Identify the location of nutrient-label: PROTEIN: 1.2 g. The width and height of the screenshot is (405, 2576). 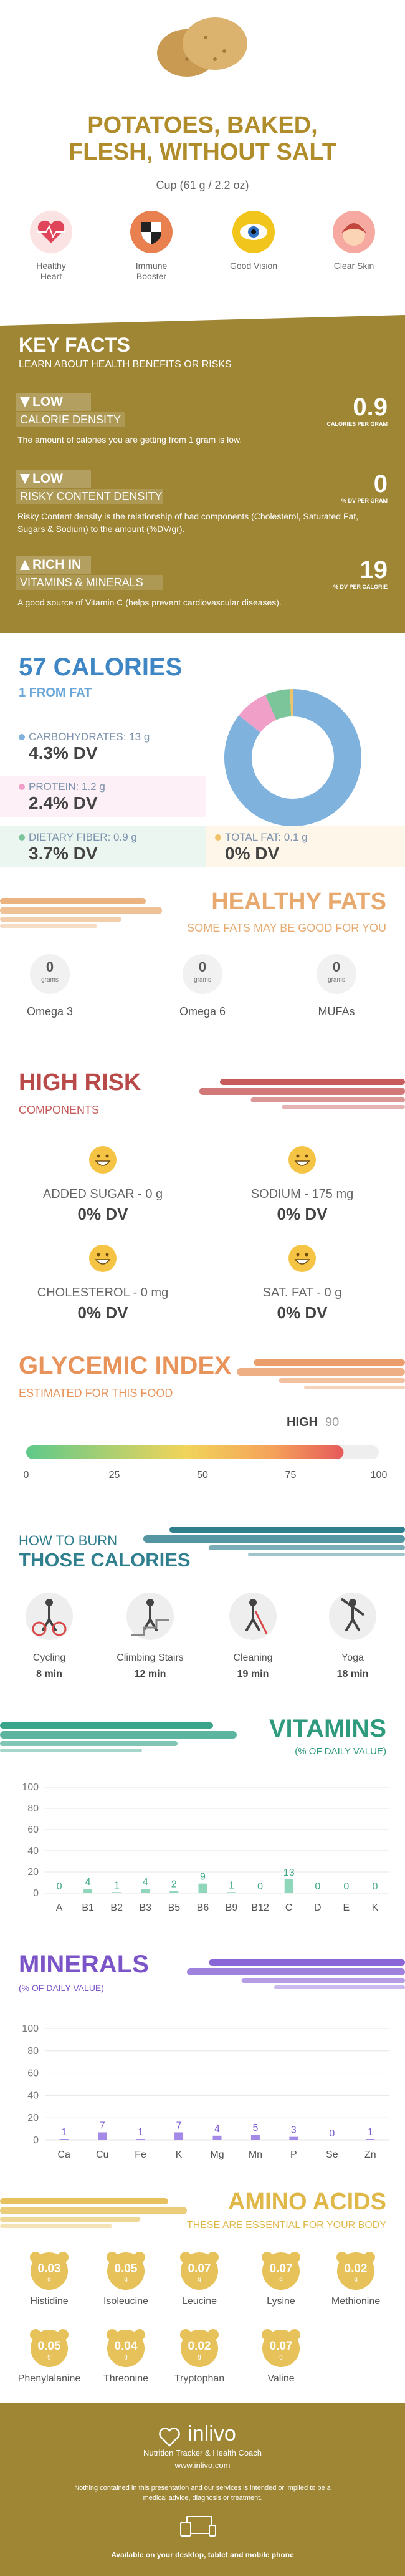
(67, 787).